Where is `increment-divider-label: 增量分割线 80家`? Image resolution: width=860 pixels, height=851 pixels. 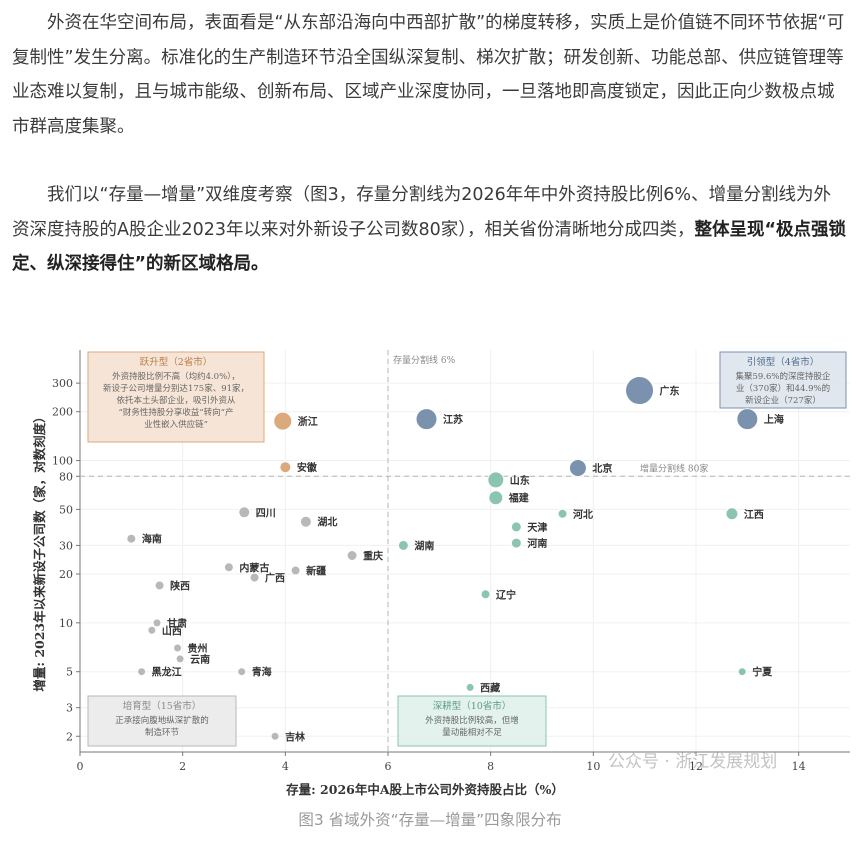 increment-divider-label: 增量分割线 80家 is located at coordinates (674, 468).